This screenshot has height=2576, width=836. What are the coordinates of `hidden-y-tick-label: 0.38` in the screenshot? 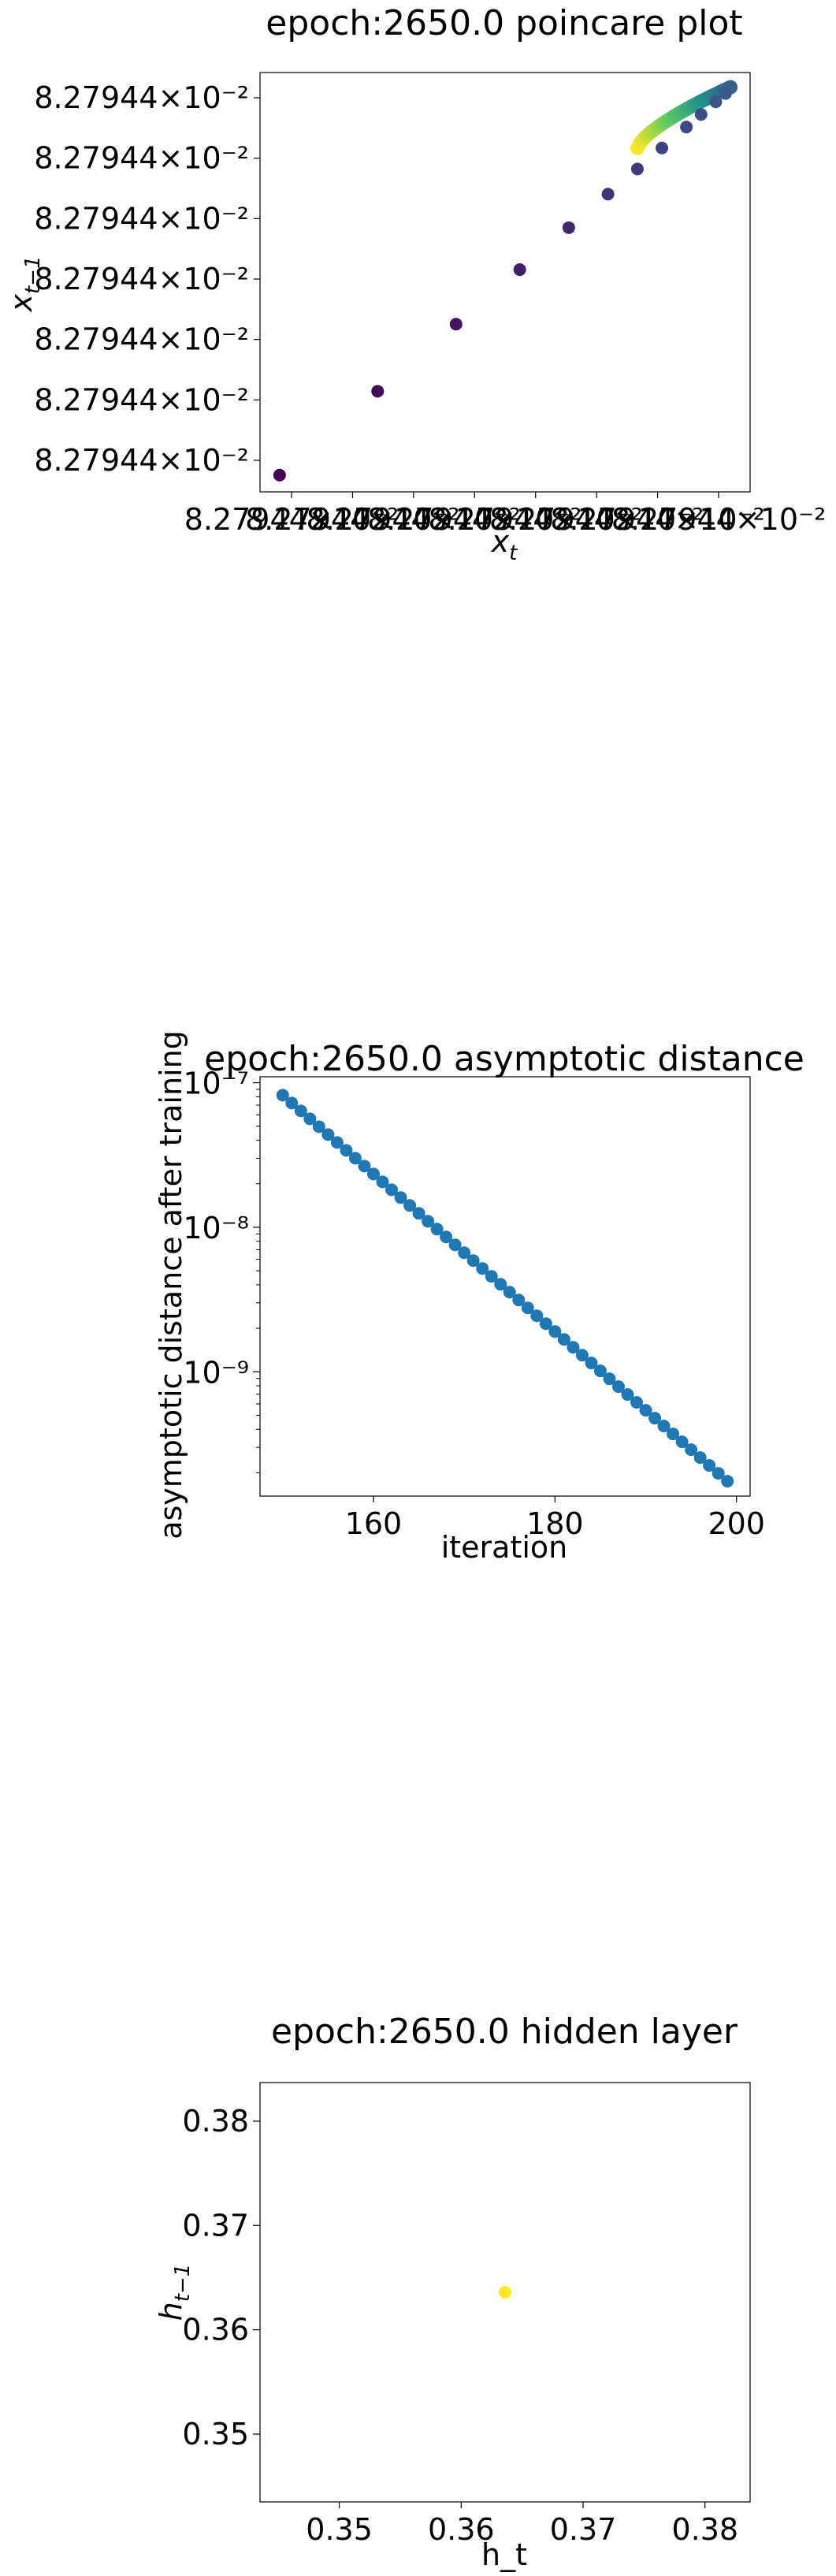 It's located at (215, 2121).